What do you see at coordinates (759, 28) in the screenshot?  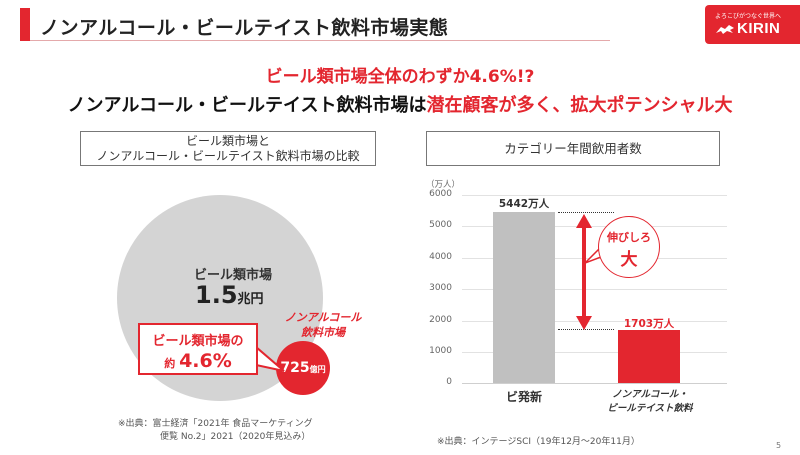 I see `logo-name: KIRIN` at bounding box center [759, 28].